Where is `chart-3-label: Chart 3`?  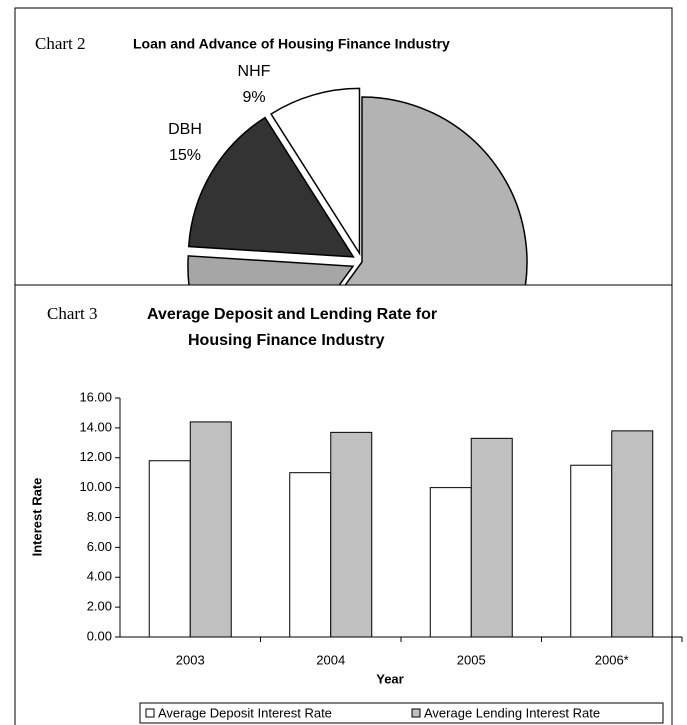 chart-3-label: Chart 3 is located at coordinates (72, 313).